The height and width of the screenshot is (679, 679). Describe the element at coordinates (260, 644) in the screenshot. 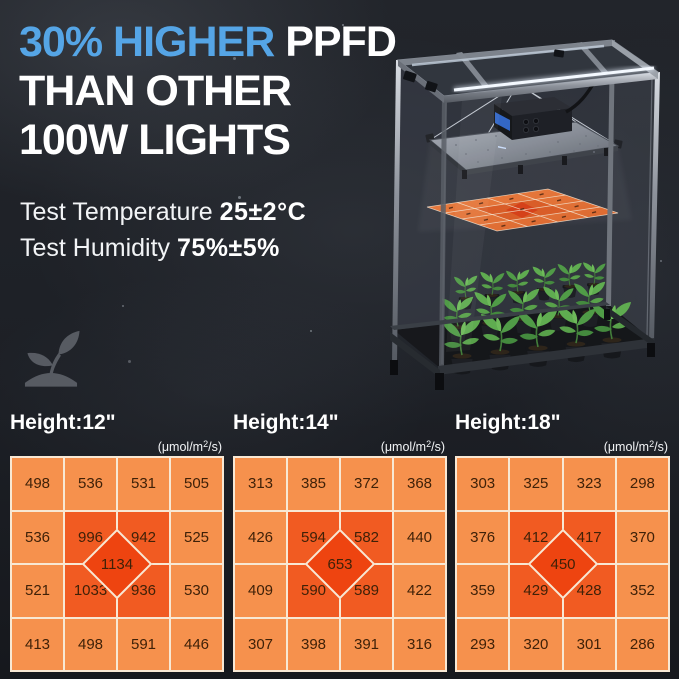

I see `ppfd-cell: 307` at that location.